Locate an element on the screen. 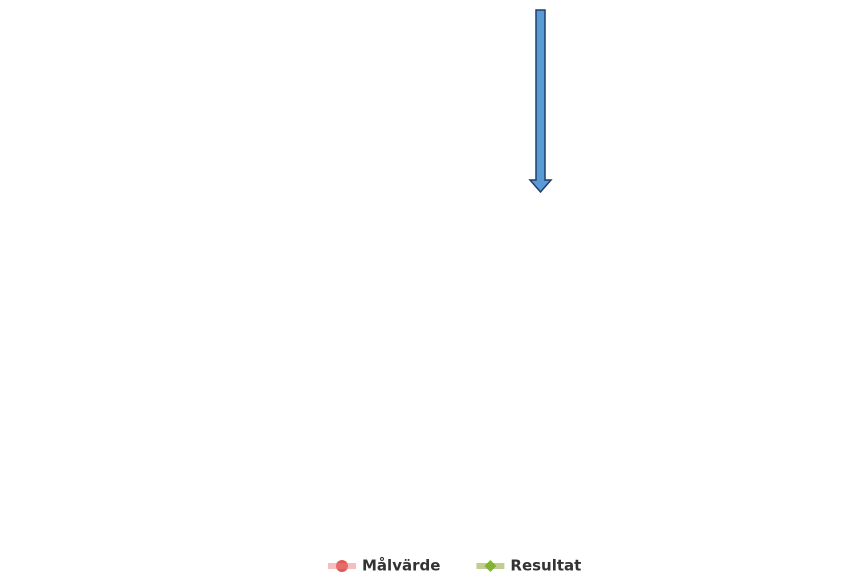  legend-label: Resultat is located at coordinates (545, 566).